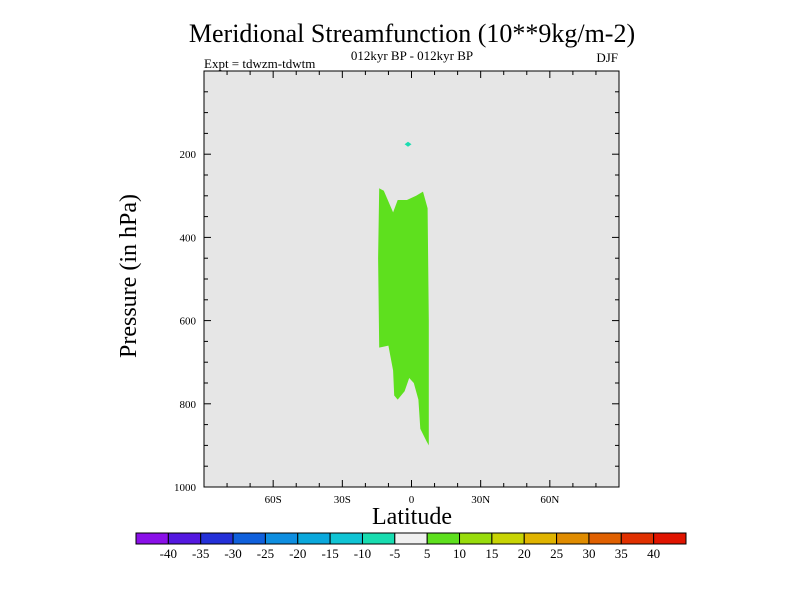 Image resolution: width=800 pixels, height=605 pixels. I want to click on y-axis-title: Pressure (in hPa), so click(129, 276).